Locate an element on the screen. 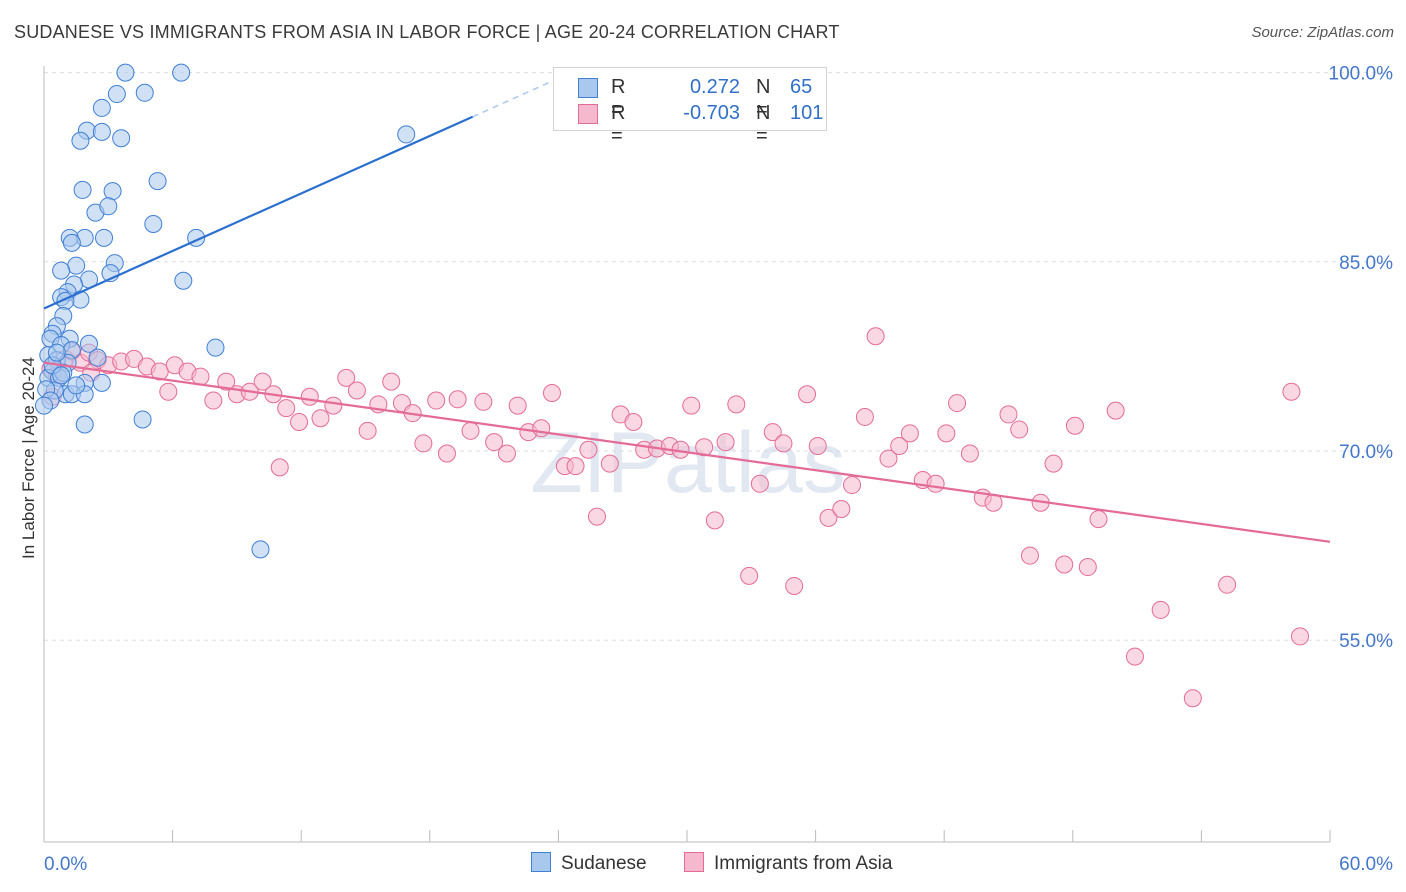 The image size is (1406, 892). legend-r-label: R = is located at coordinates (618, 98).